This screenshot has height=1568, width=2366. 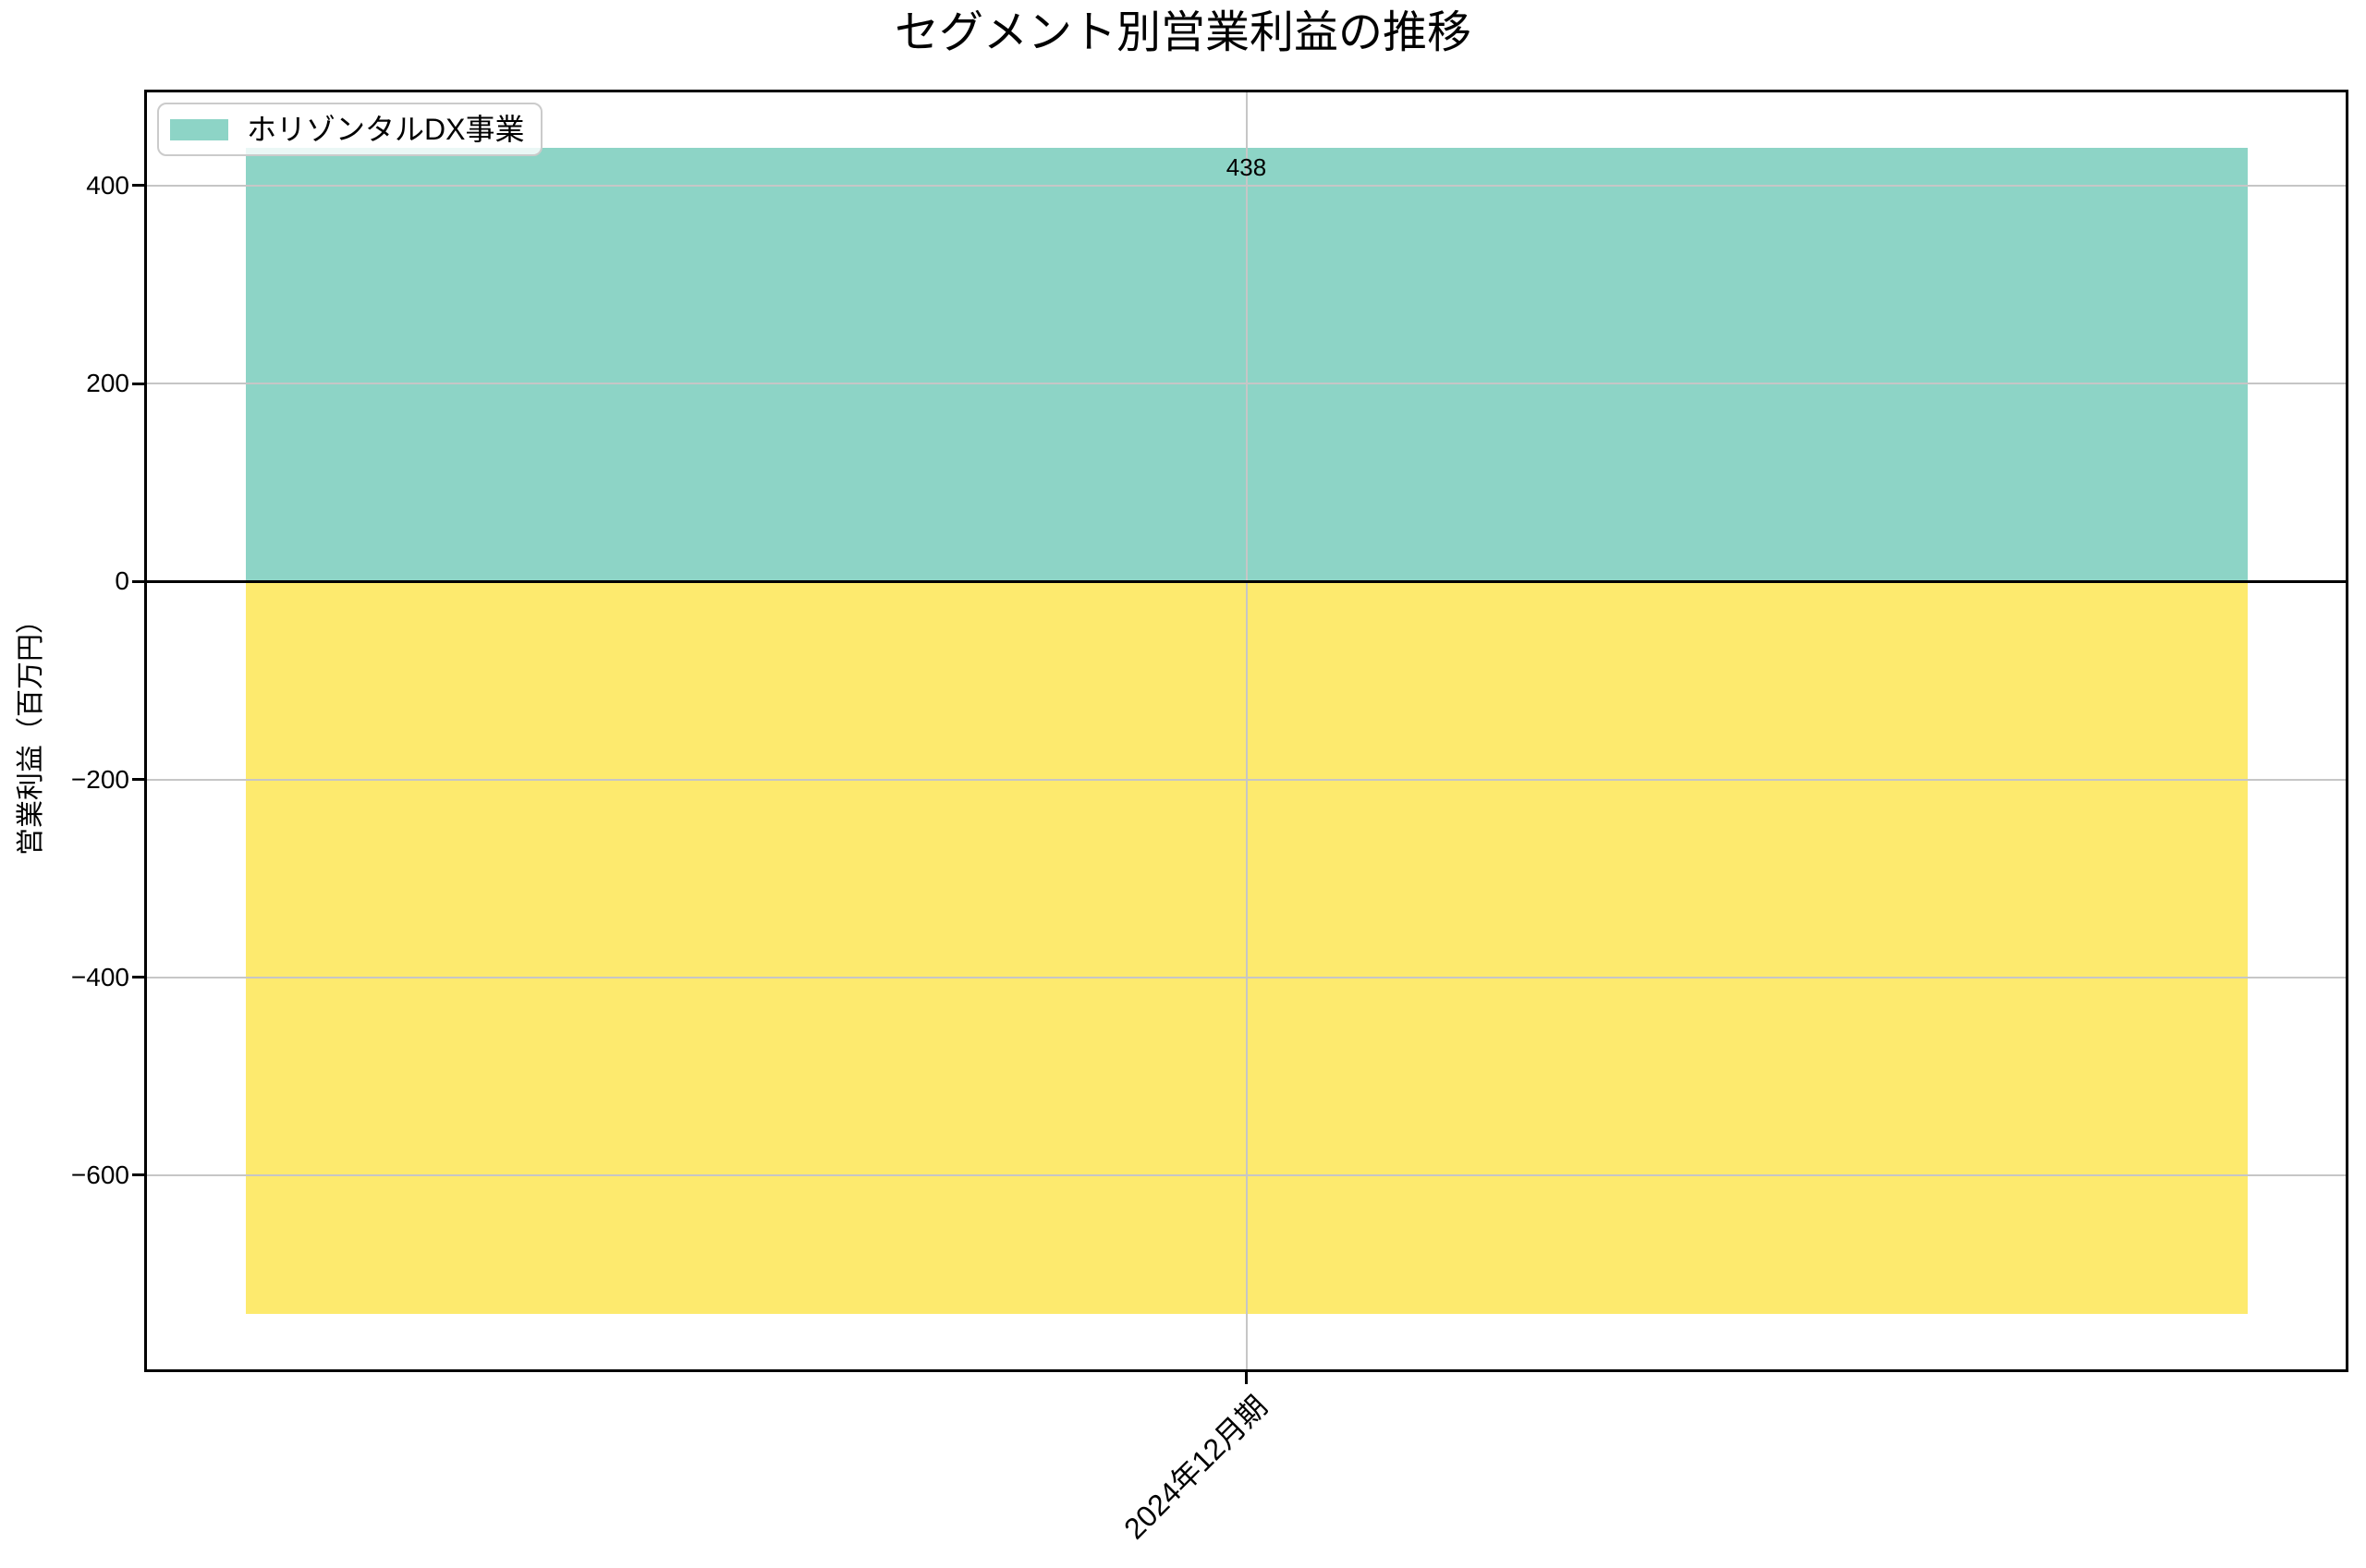 I want to click on y-tick-label: −400, so click(x=99, y=976).